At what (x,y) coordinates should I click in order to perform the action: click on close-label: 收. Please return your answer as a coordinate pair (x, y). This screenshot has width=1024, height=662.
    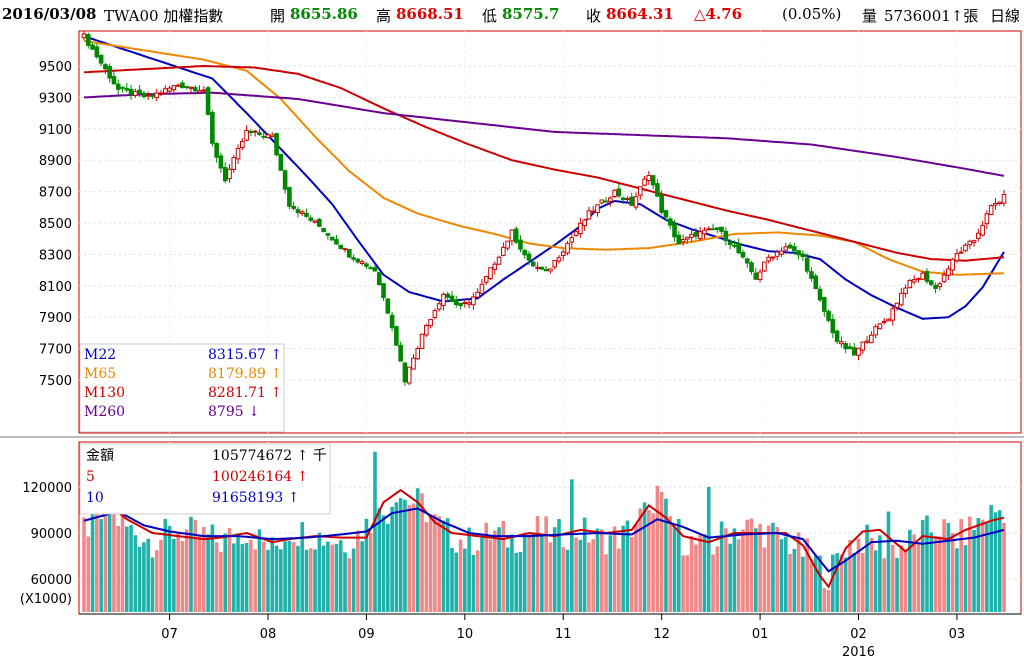
    Looking at the image, I should click on (594, 16).